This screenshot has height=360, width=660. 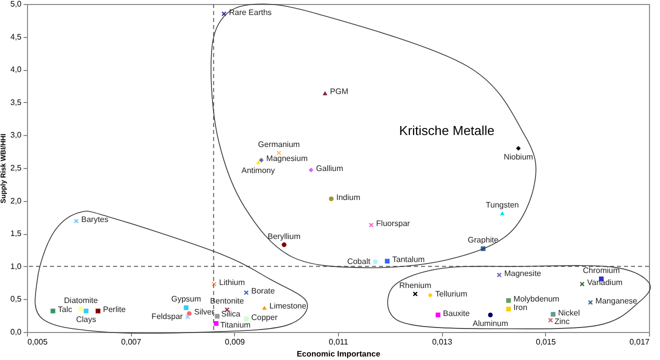 I want to click on series-label: Tungsten, so click(x=502, y=205).